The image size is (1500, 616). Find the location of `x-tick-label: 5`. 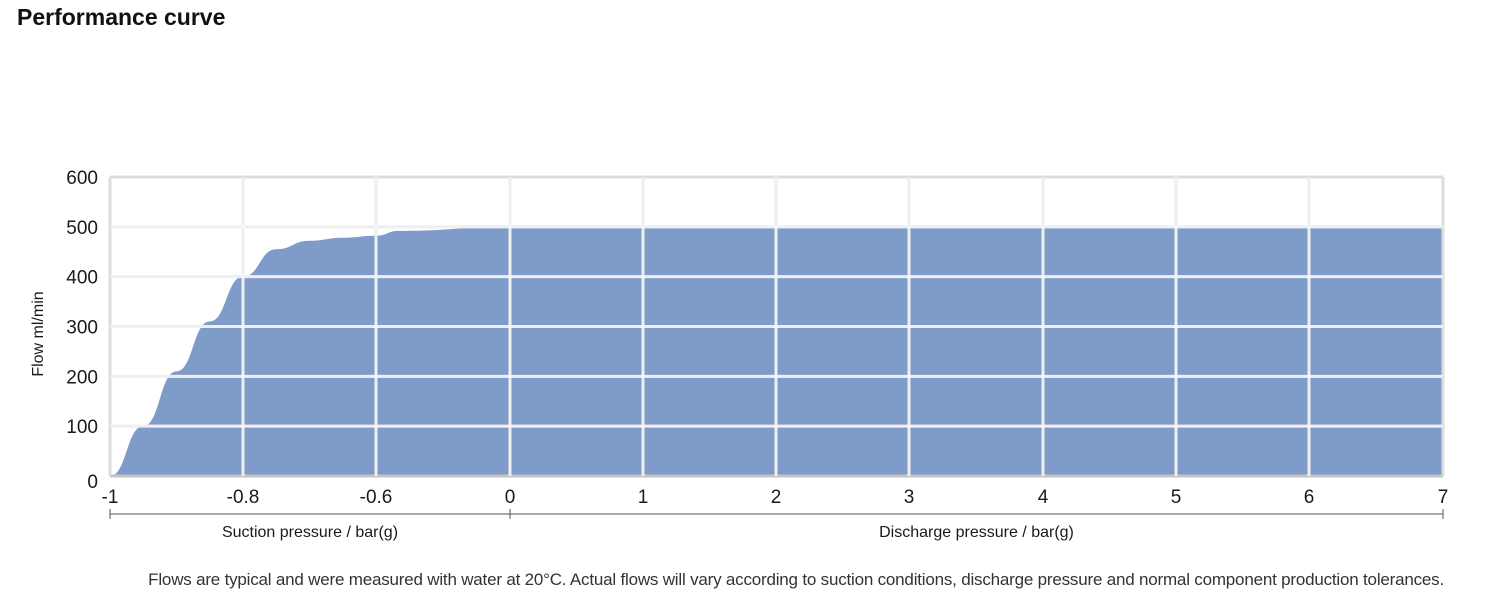

x-tick-label: 5 is located at coordinates (1176, 497).